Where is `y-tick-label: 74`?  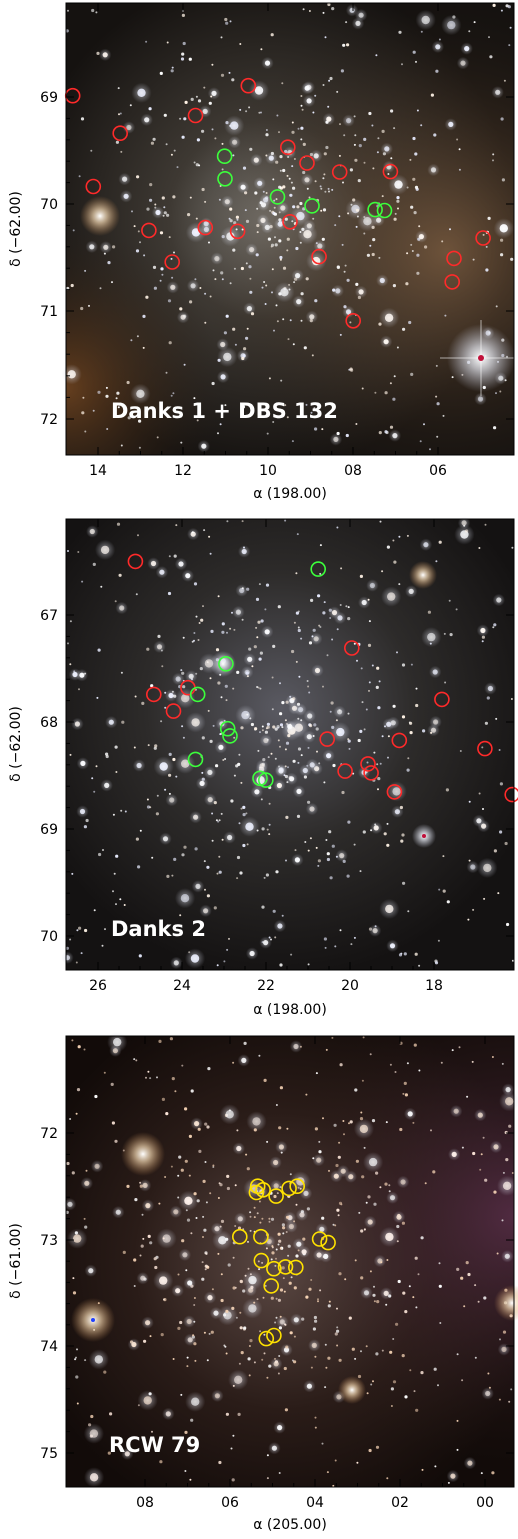 y-tick-label: 74 is located at coordinates (49, 1347).